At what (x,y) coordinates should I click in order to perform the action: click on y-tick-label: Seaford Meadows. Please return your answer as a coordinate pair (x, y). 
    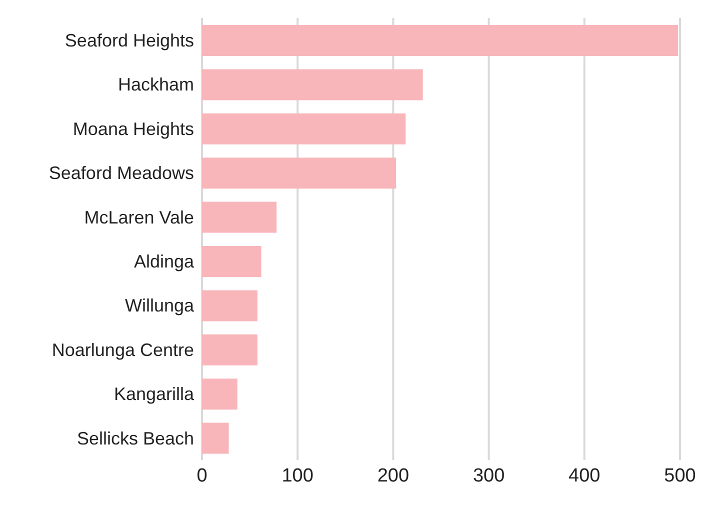
    Looking at the image, I should click on (121, 173).